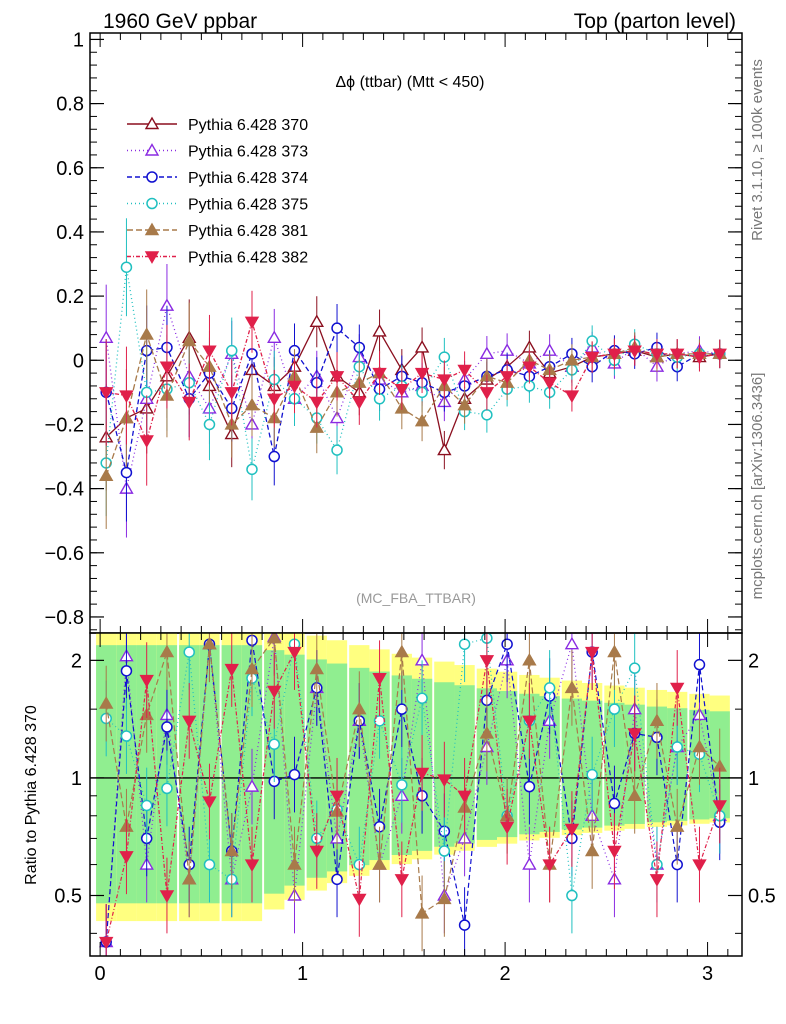  Describe the element at coordinates (76, 661) in the screenshot. I see `ratio-y-tick-label: 2` at that location.